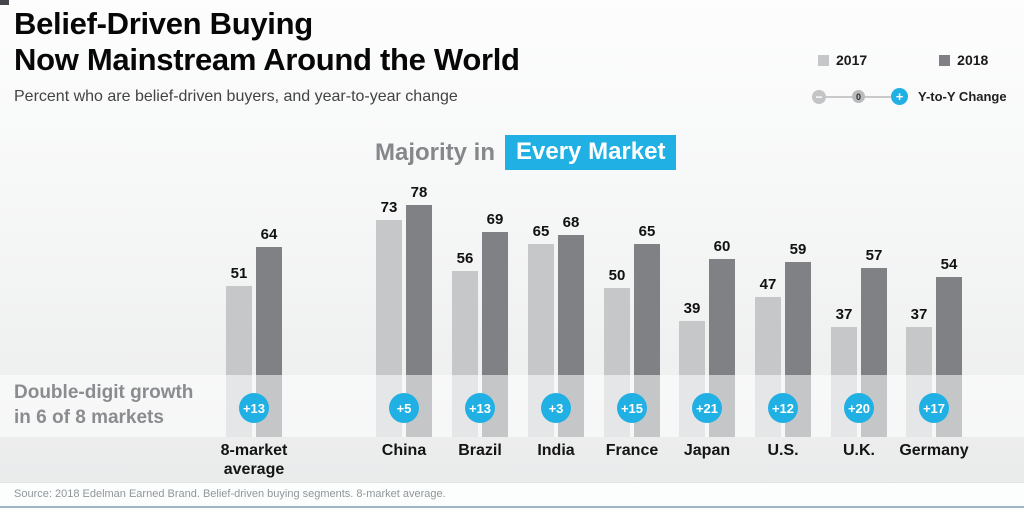  What do you see at coordinates (495, 219) in the screenshot?
I see `bar-value-2018-brazil: 69` at bounding box center [495, 219].